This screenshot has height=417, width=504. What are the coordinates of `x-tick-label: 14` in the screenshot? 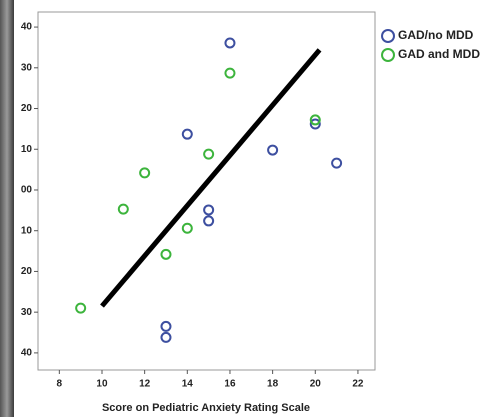 It's located at (188, 384).